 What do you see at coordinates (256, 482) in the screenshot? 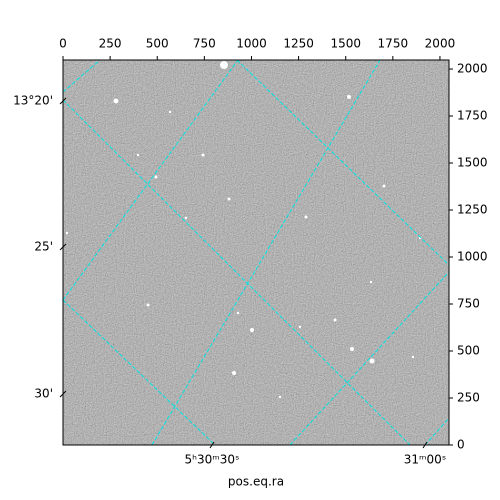
I see `x-axis-label: pos.eq.ra` at bounding box center [256, 482].